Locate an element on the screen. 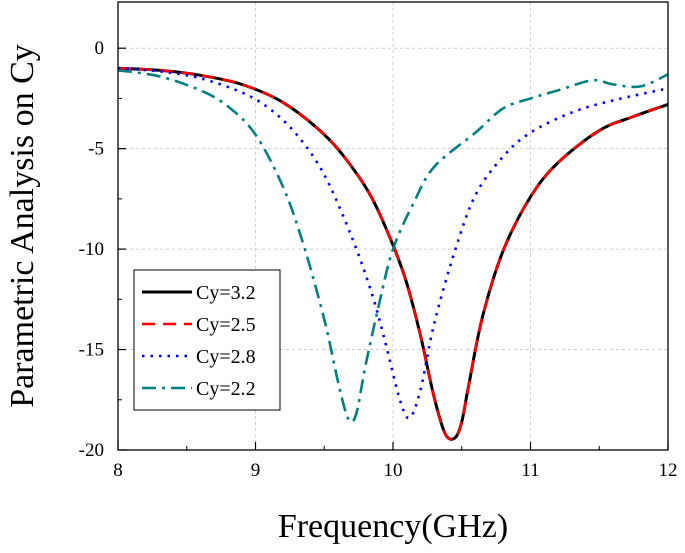  y-tick-label: -5 is located at coordinates (96, 149).